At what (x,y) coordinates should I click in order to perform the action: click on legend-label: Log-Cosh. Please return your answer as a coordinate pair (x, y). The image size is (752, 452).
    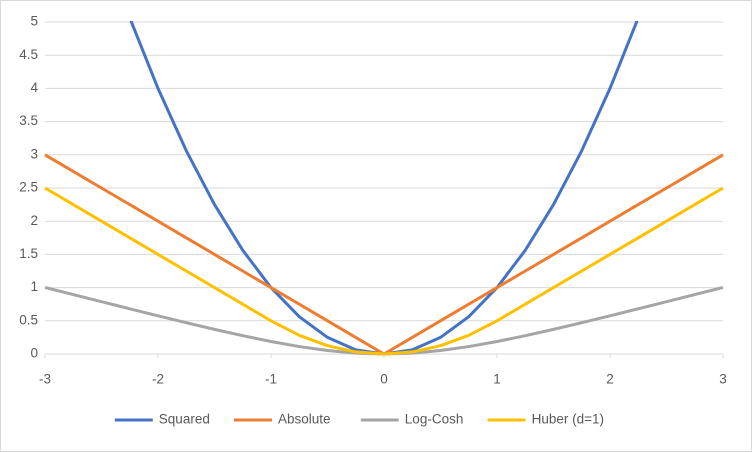
    Looking at the image, I should click on (434, 419).